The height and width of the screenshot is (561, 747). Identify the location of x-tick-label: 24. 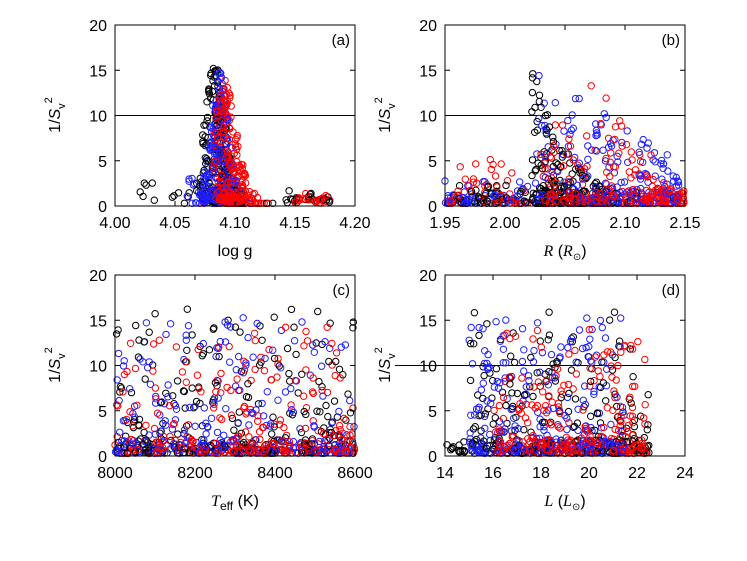
(685, 473).